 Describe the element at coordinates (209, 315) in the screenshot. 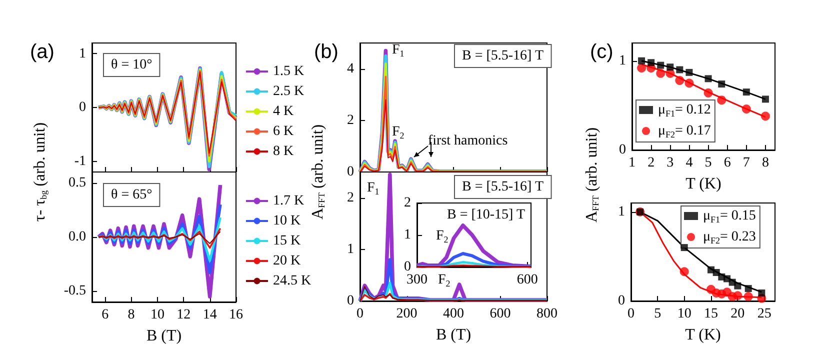

I see `x-tick-label: 14` at that location.